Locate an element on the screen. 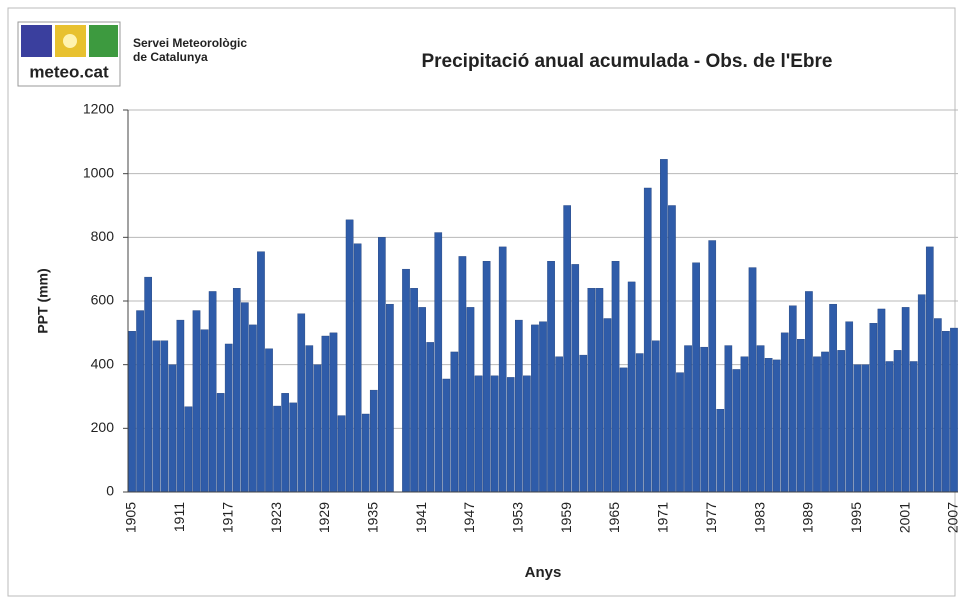 The image size is (963, 609). y-tick-label: 1000 is located at coordinates (98, 172).